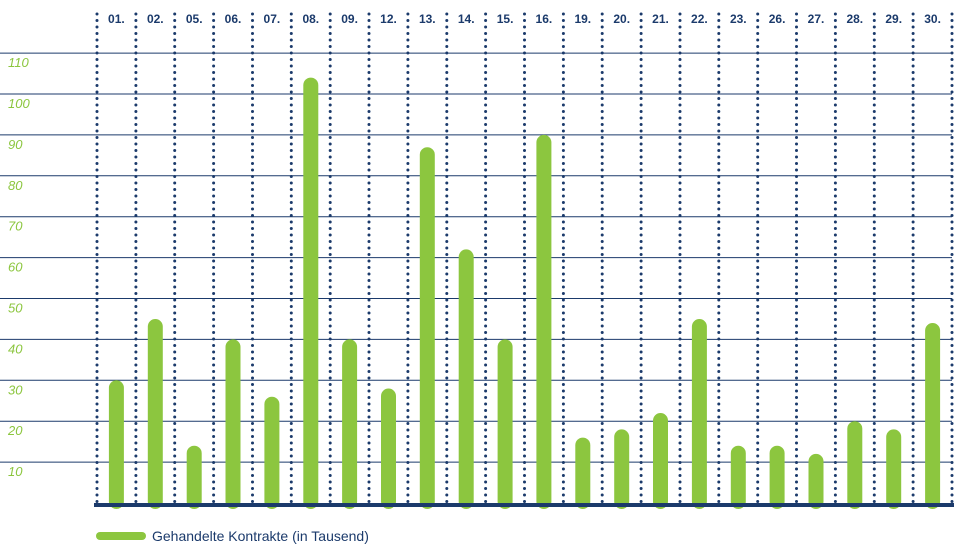  I want to click on x-tick-label: 05., so click(194, 19).